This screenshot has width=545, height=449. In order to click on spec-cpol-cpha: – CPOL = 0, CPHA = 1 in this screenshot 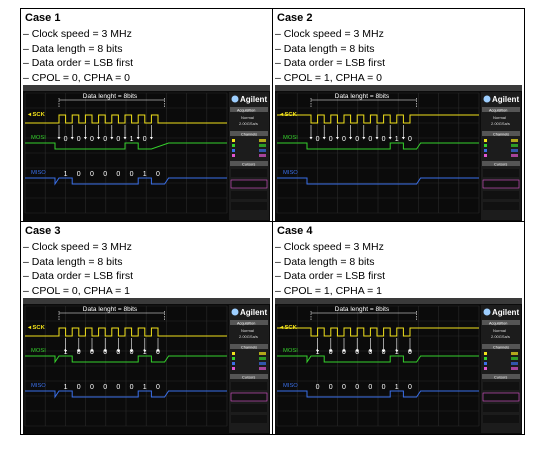, I will do `click(76, 290)`.